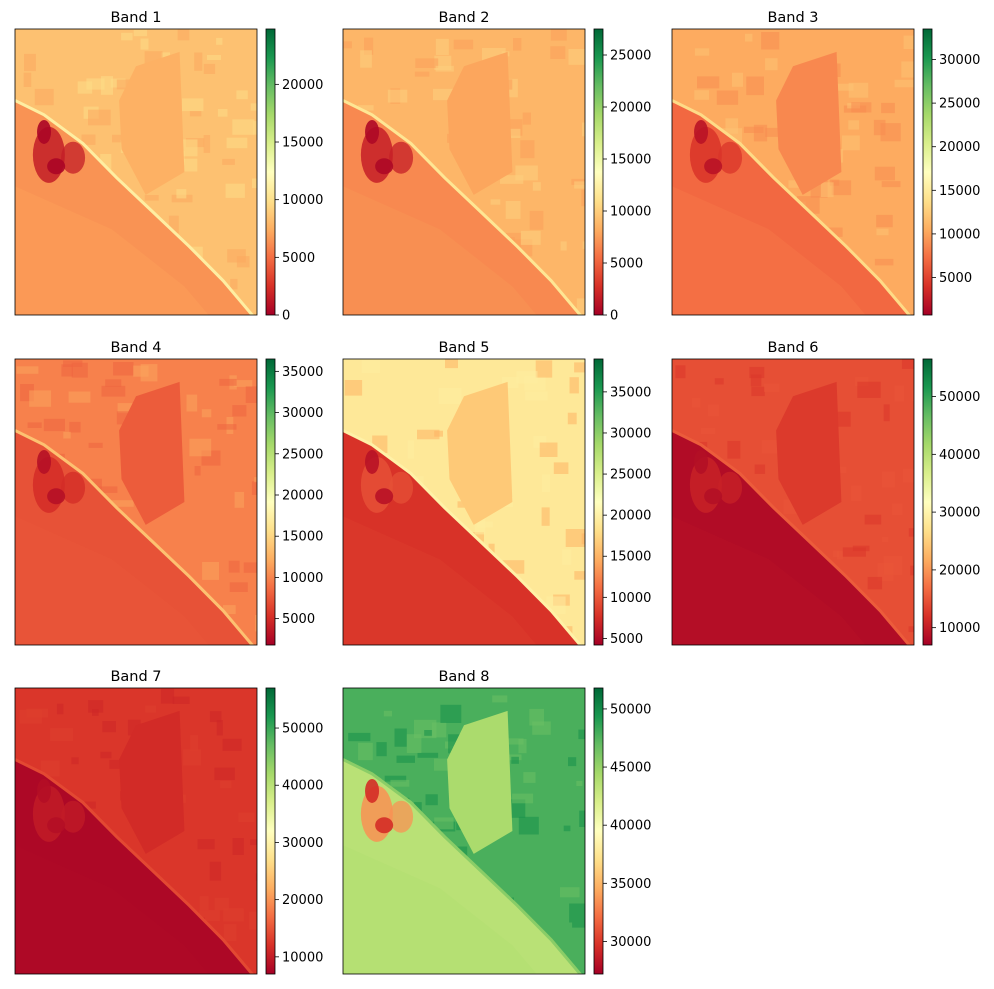 The width and height of the screenshot is (994, 989). What do you see at coordinates (44, 461) in the screenshot?
I see `plume-core` at bounding box center [44, 461].